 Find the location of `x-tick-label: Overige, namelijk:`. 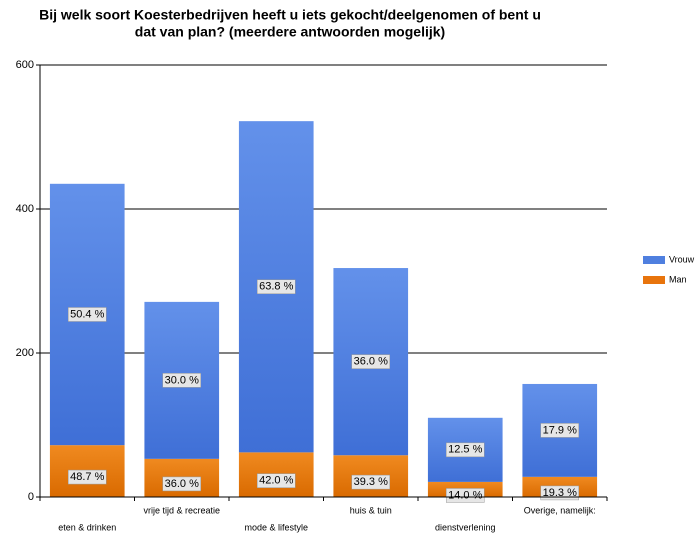

x-tick-label: Overige, namelijk: is located at coordinates (560, 510).